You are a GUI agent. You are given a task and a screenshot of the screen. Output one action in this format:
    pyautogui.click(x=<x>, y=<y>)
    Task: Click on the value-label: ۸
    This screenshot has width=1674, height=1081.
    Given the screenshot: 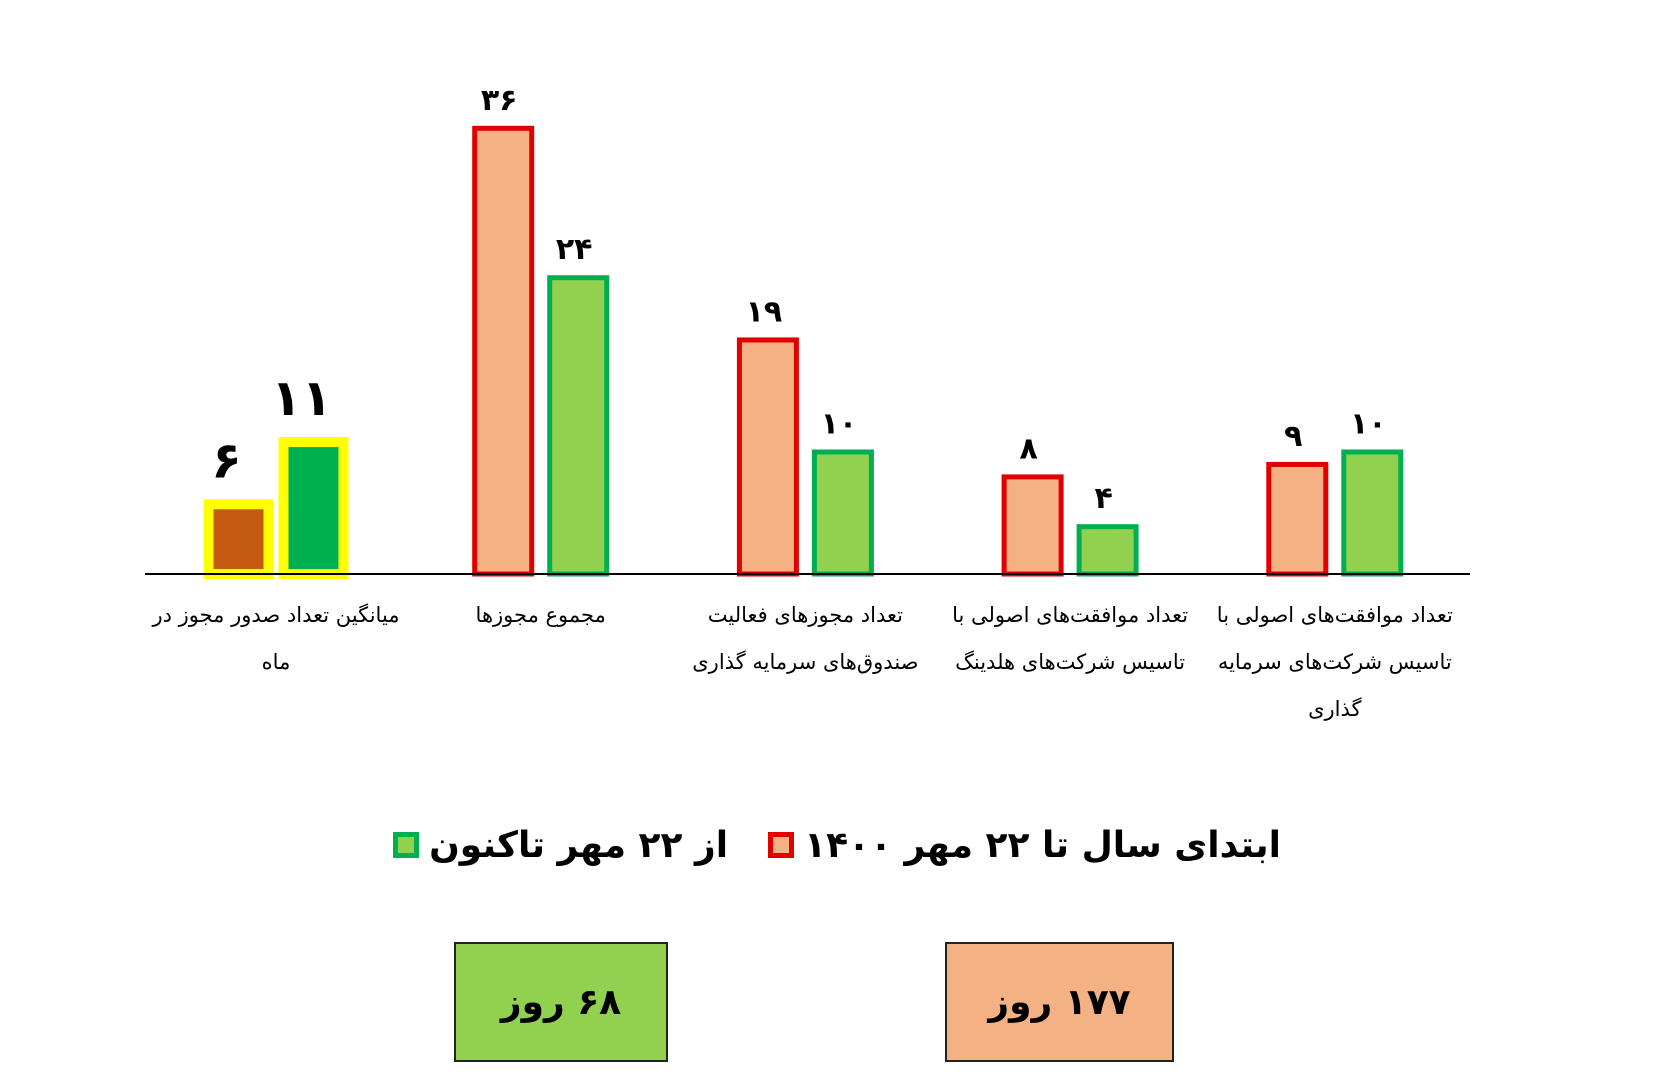 What is the action you would take?
    pyautogui.click(x=1028, y=448)
    